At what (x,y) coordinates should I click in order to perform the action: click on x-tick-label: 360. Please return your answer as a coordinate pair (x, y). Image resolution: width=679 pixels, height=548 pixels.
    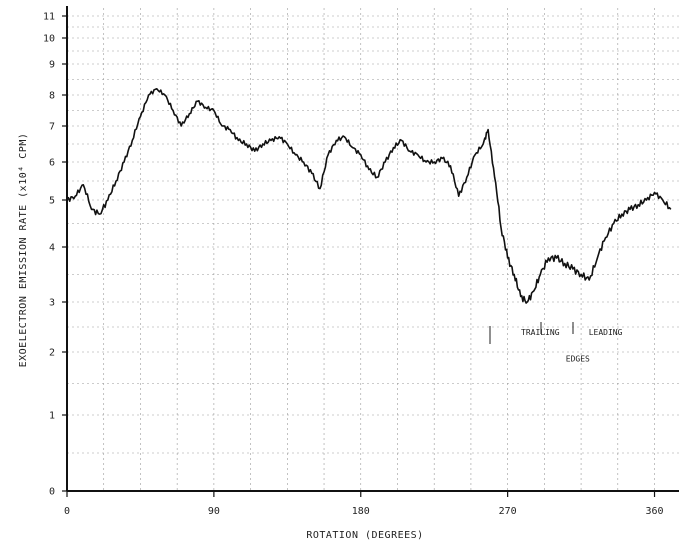
    Looking at the image, I should click on (654, 511).